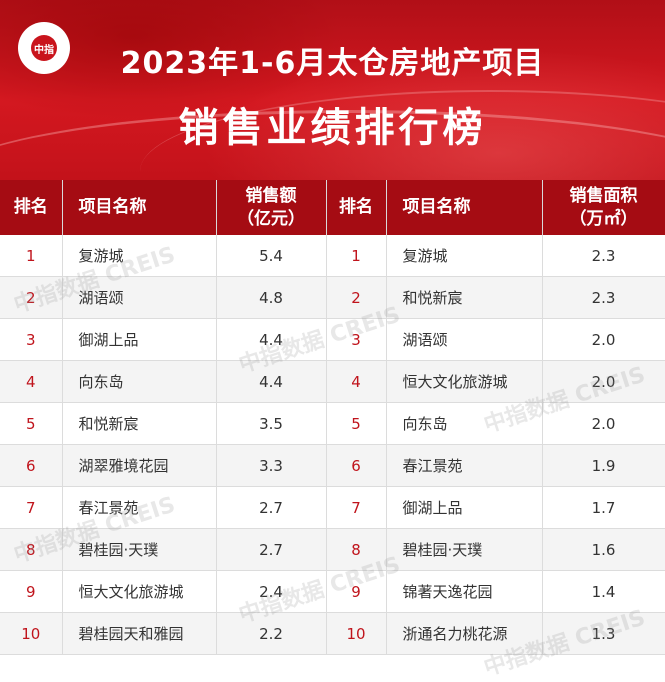  I want to click on header-sales-area: 销售面积 （万㎡）, so click(603, 207).